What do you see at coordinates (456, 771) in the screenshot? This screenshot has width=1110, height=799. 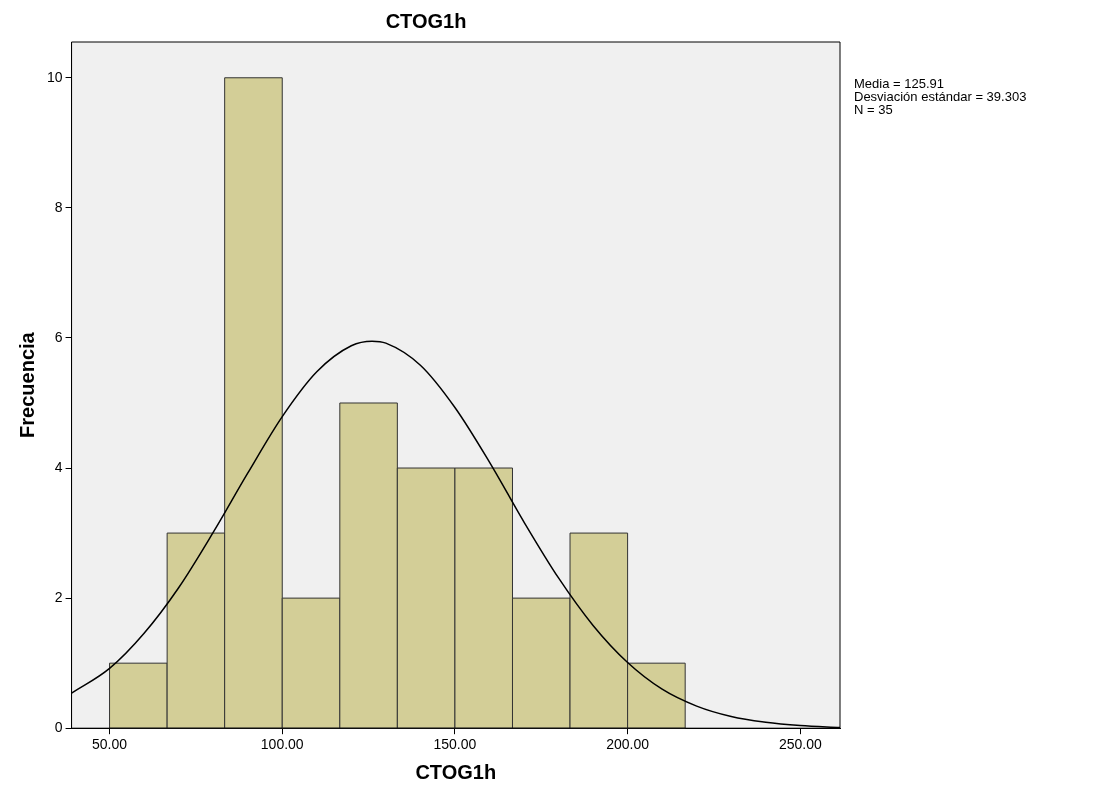 I see `x-axis-title: CTOG1h` at bounding box center [456, 771].